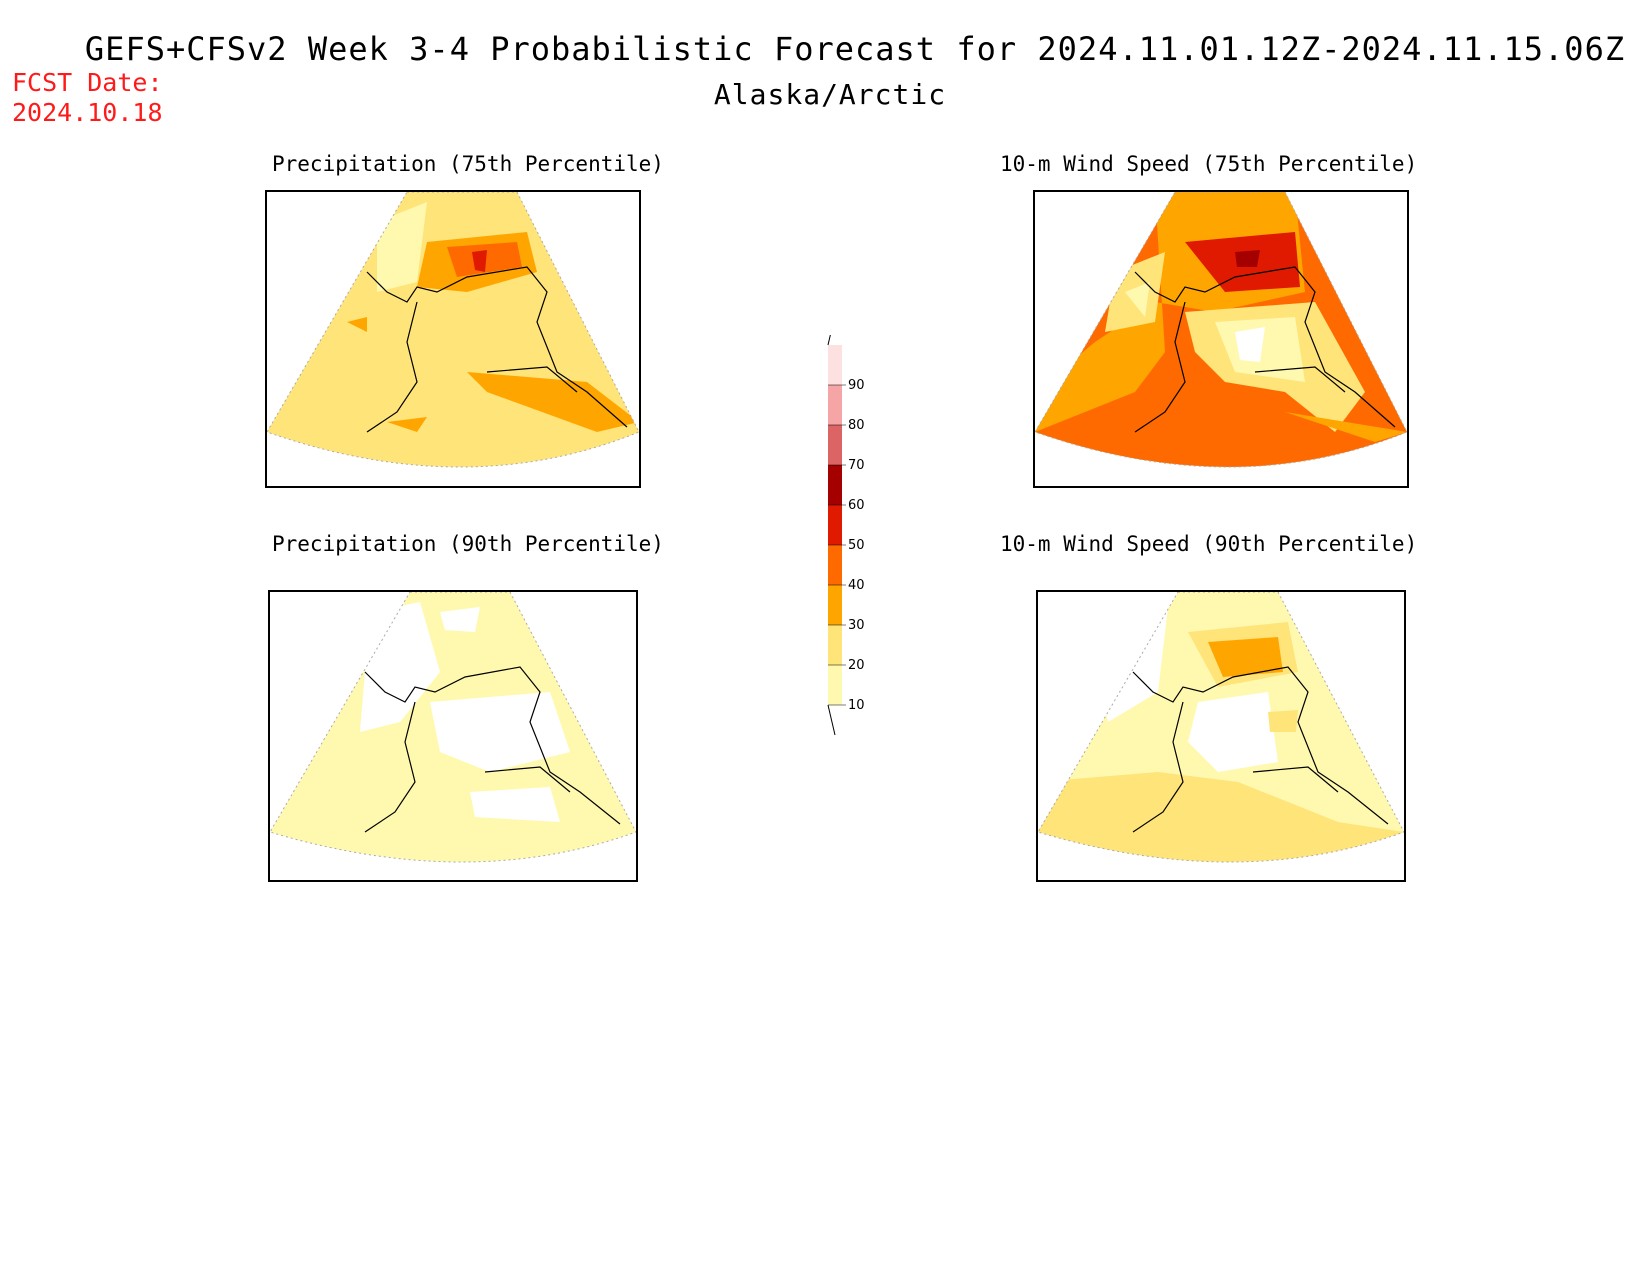 The image size is (1650, 1275). What do you see at coordinates (856, 665) in the screenshot?
I see `colorbar-tick-label: 20` at bounding box center [856, 665].